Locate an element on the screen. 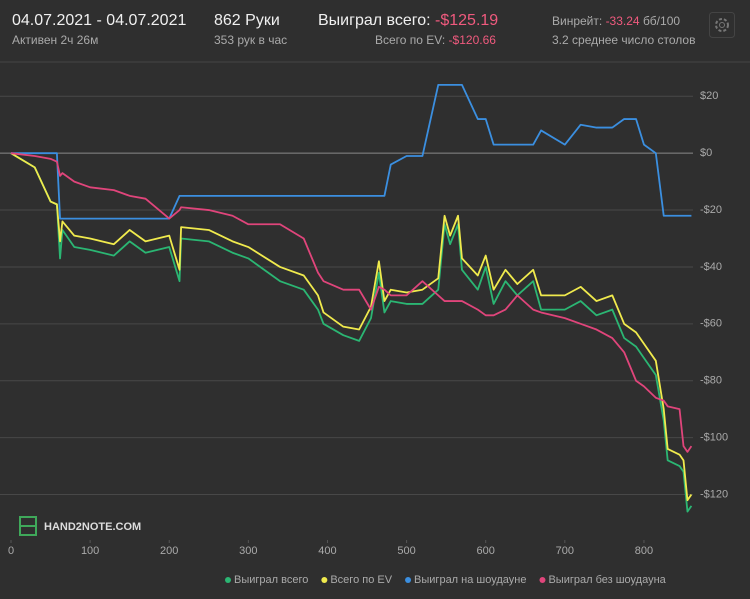 This screenshot has width=750, height=599. ev: Всего по EV: -$120.66 is located at coordinates (435, 40).